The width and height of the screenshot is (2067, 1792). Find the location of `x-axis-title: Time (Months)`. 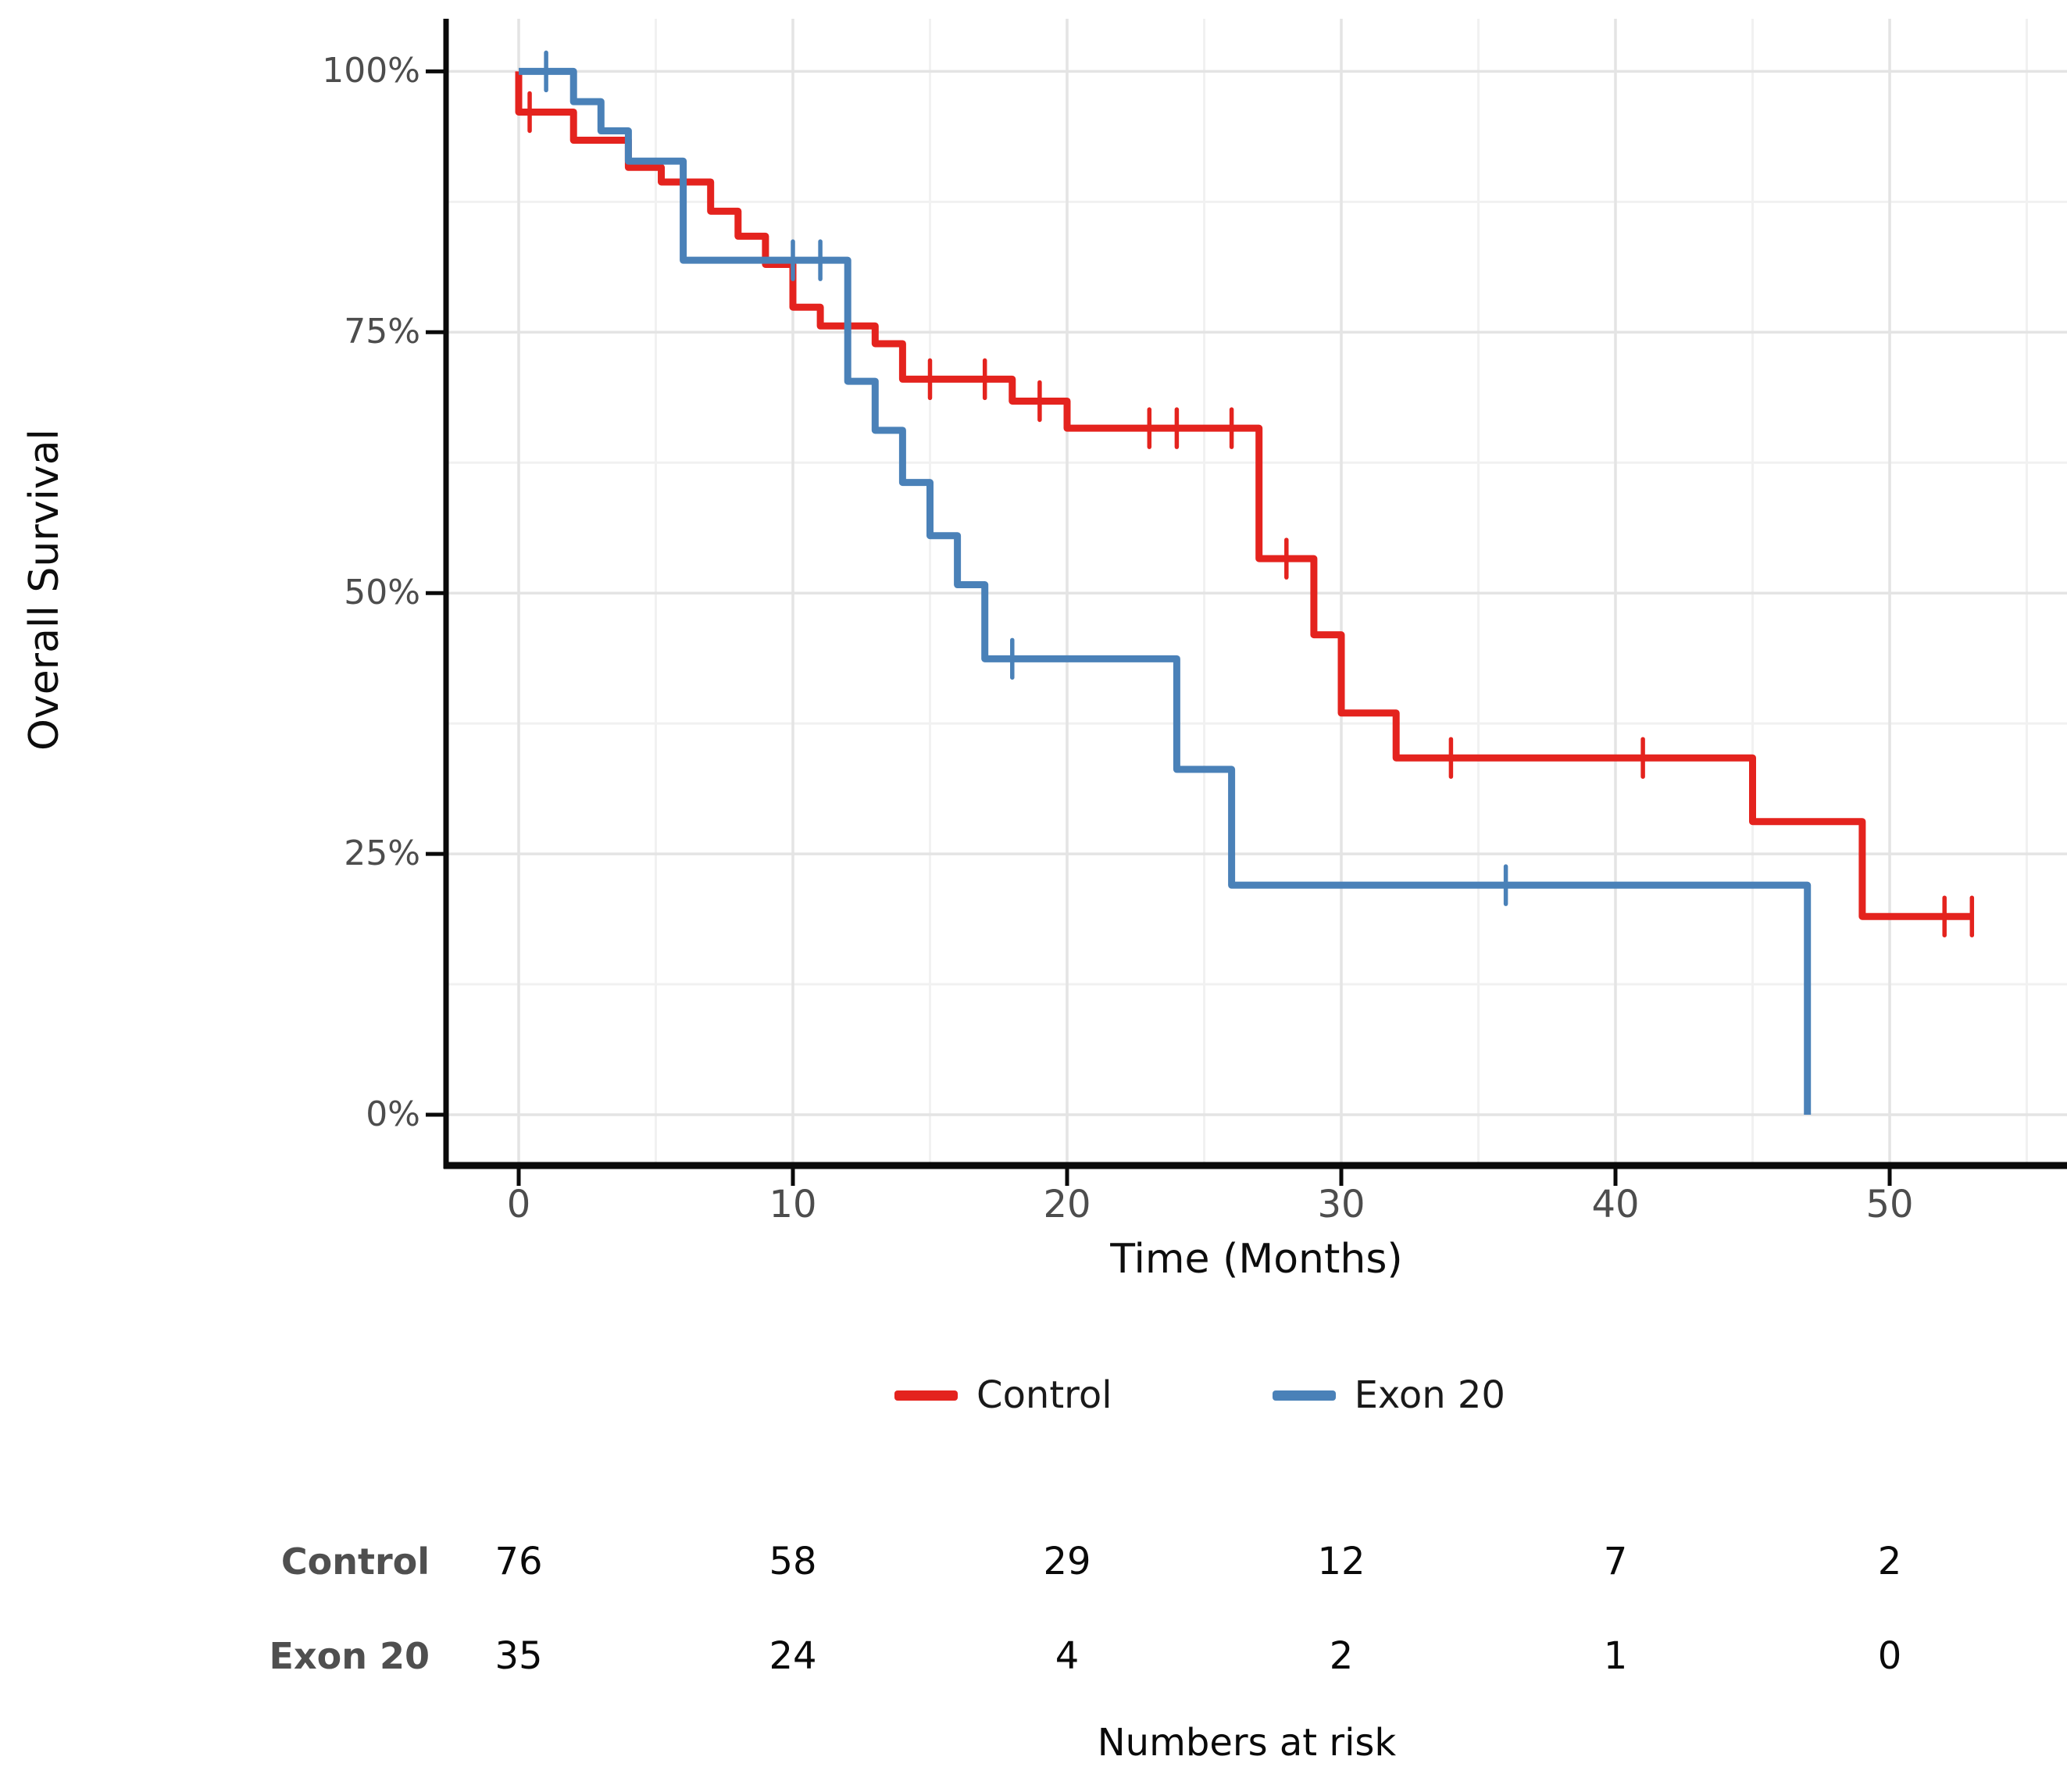

x-axis-title: Time (Months) is located at coordinates (1256, 1259).